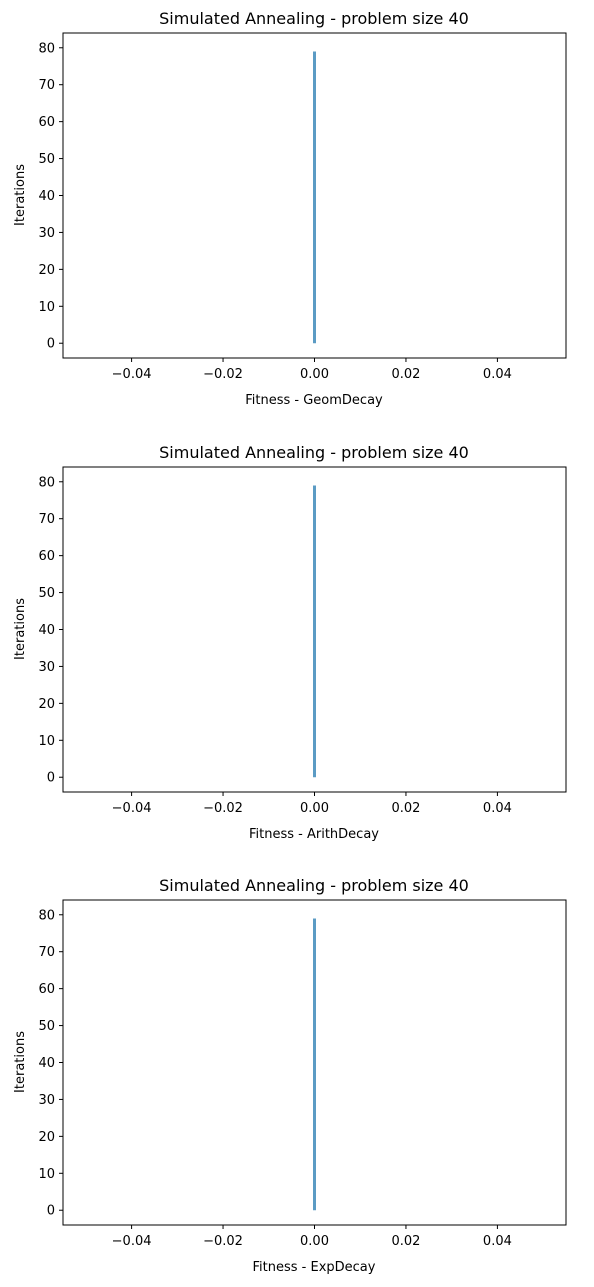  What do you see at coordinates (314, 400) in the screenshot?
I see `x-axis-label: Fitness - GeomDecay` at bounding box center [314, 400].